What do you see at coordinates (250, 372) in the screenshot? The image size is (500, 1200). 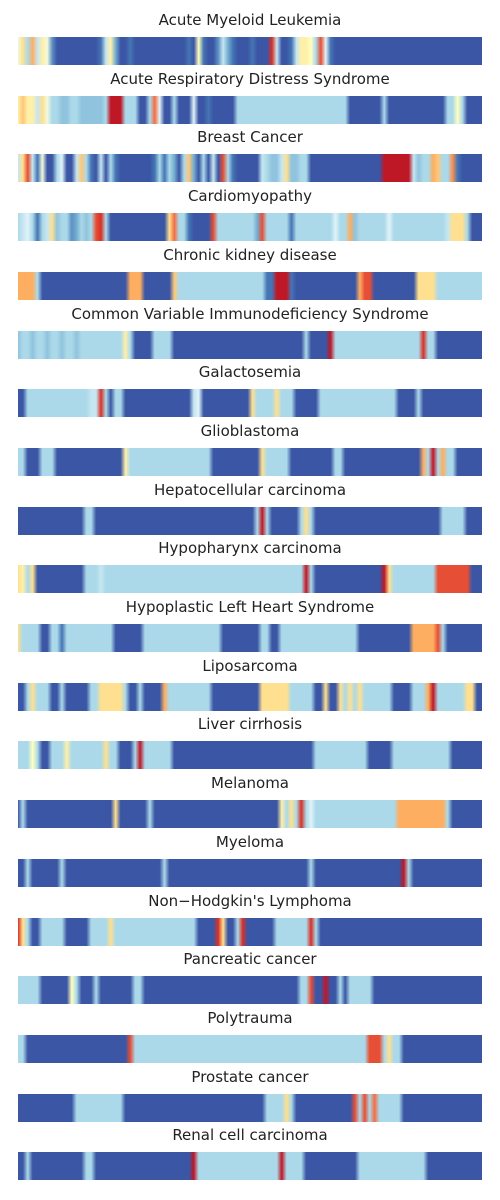 I see `panel-title: Galactosemia` at bounding box center [250, 372].